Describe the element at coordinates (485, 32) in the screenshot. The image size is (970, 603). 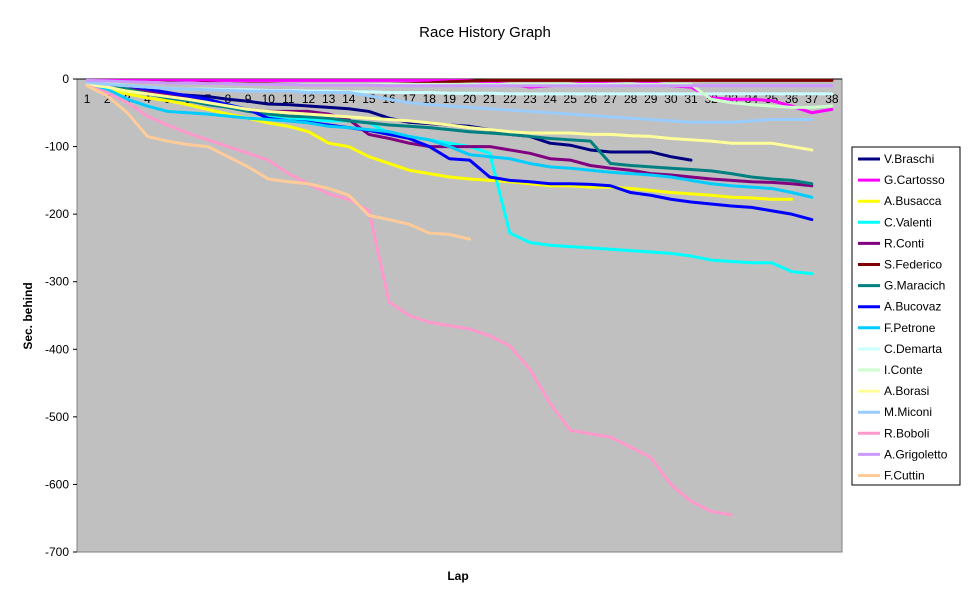
I see `chart-title: Race History Graph` at that location.